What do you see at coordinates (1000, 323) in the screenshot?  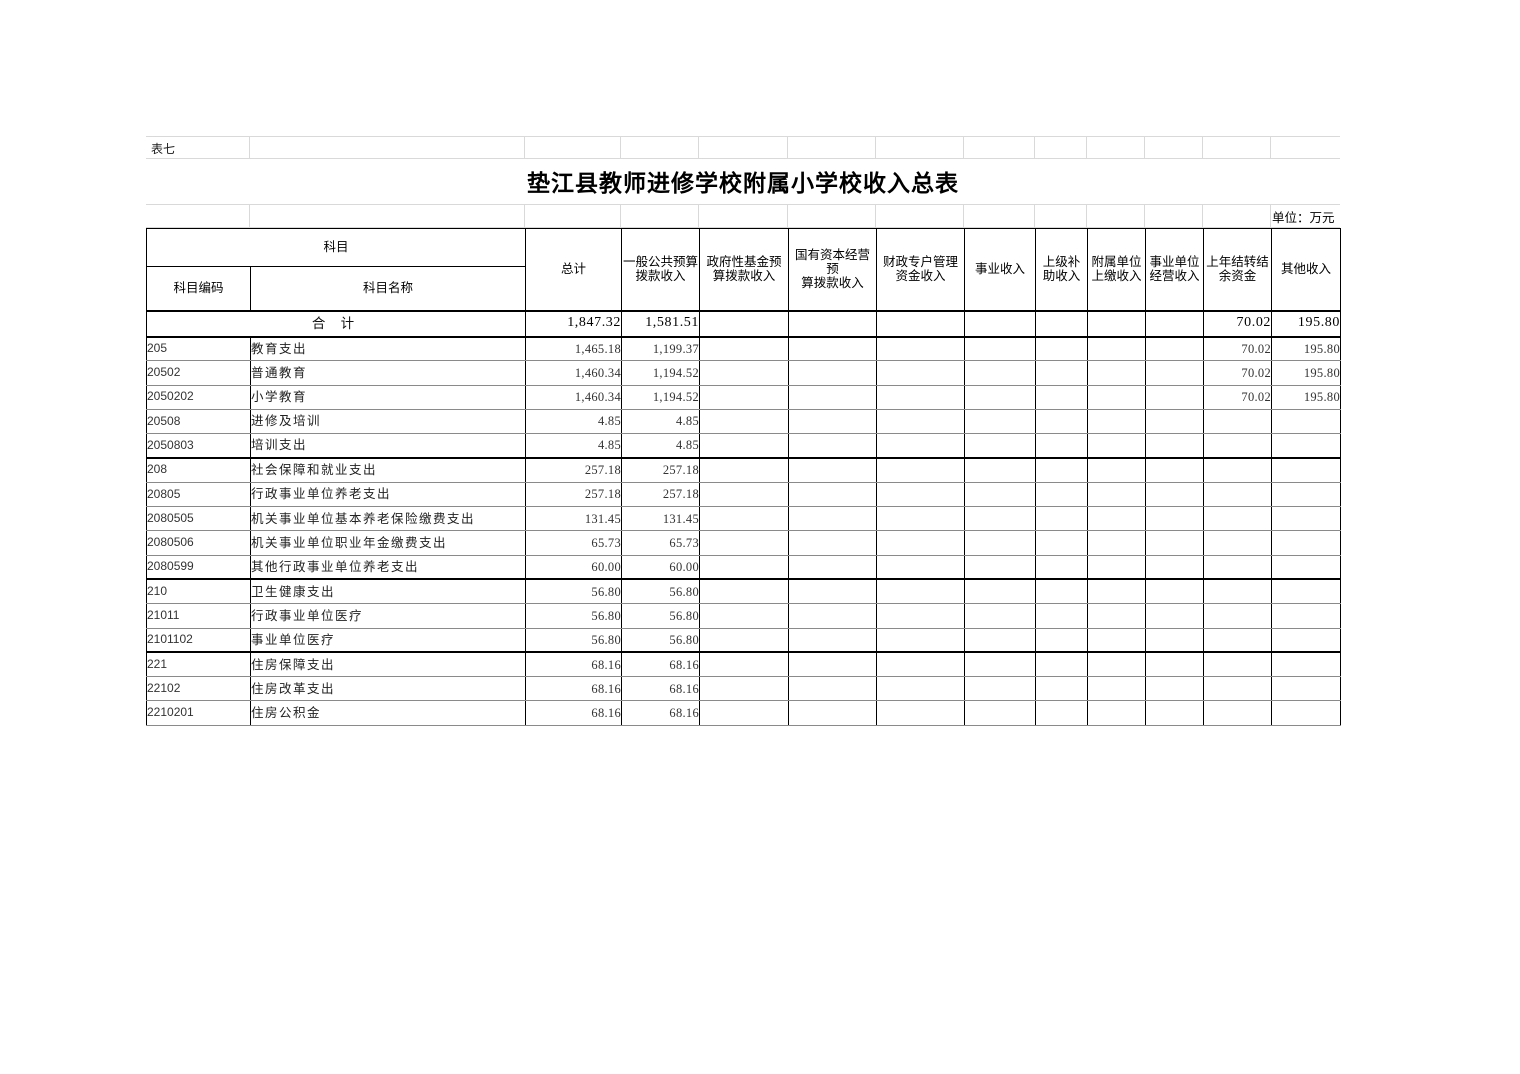 I see `total-cell-c5` at bounding box center [1000, 323].